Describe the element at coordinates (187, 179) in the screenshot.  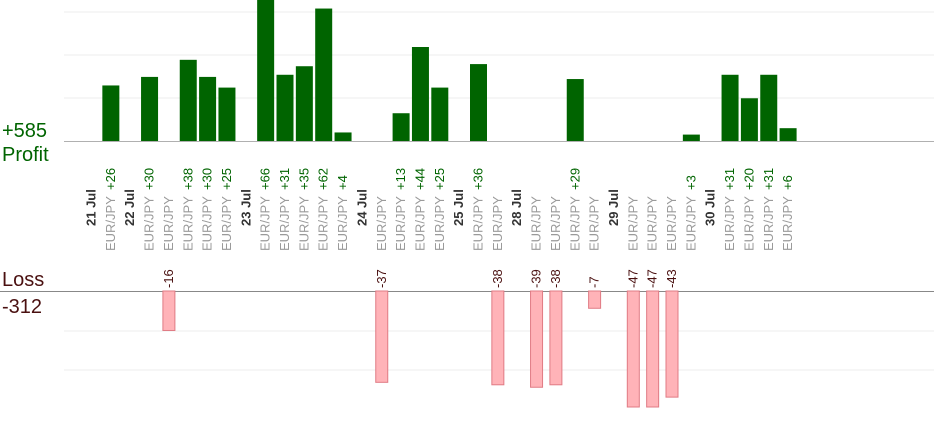
I see `profit-value-label: +38` at that location.